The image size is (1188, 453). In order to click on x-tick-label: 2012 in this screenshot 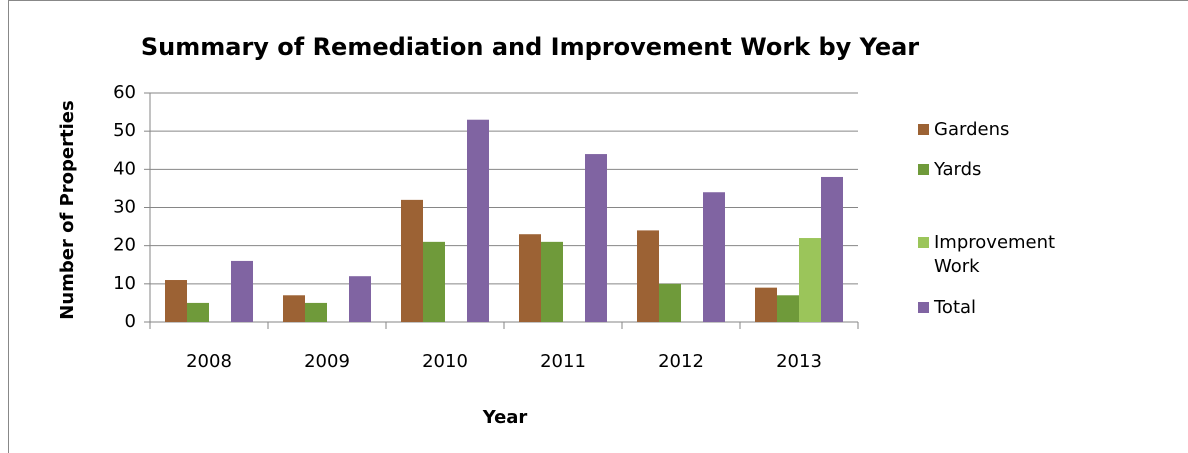, I will do `click(681, 361)`.